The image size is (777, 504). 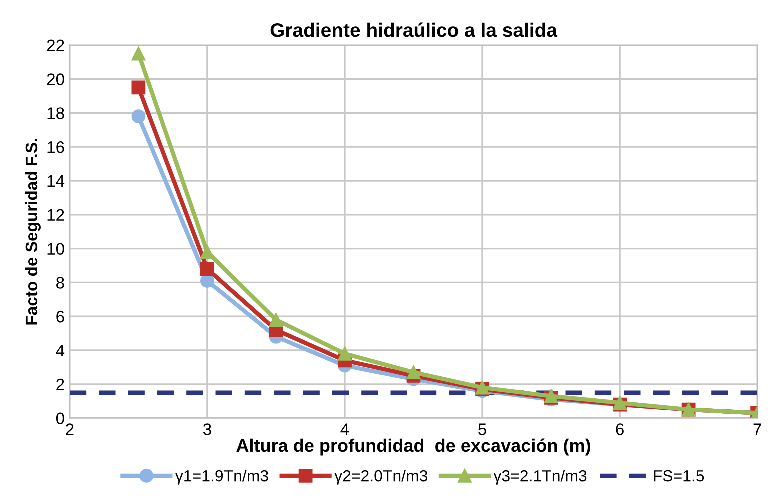 What do you see at coordinates (60, 317) in the screenshot?
I see `y-tick-label: 6` at bounding box center [60, 317].